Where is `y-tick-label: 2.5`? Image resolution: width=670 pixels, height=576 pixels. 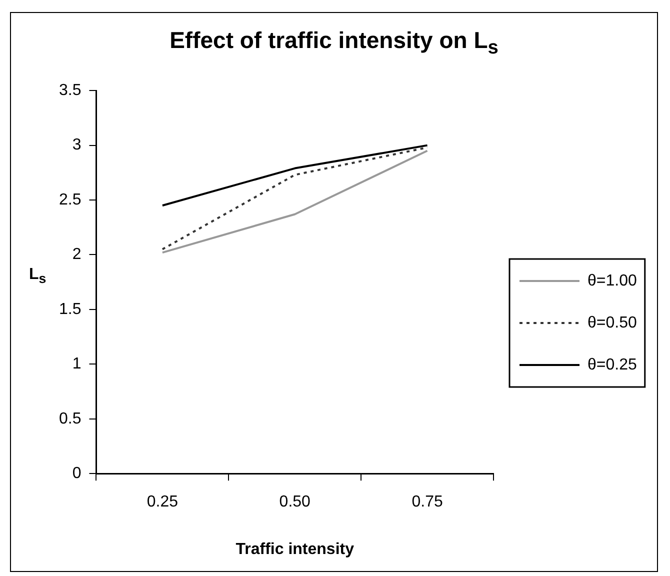
y-tick-label: 2.5 is located at coordinates (70, 199).